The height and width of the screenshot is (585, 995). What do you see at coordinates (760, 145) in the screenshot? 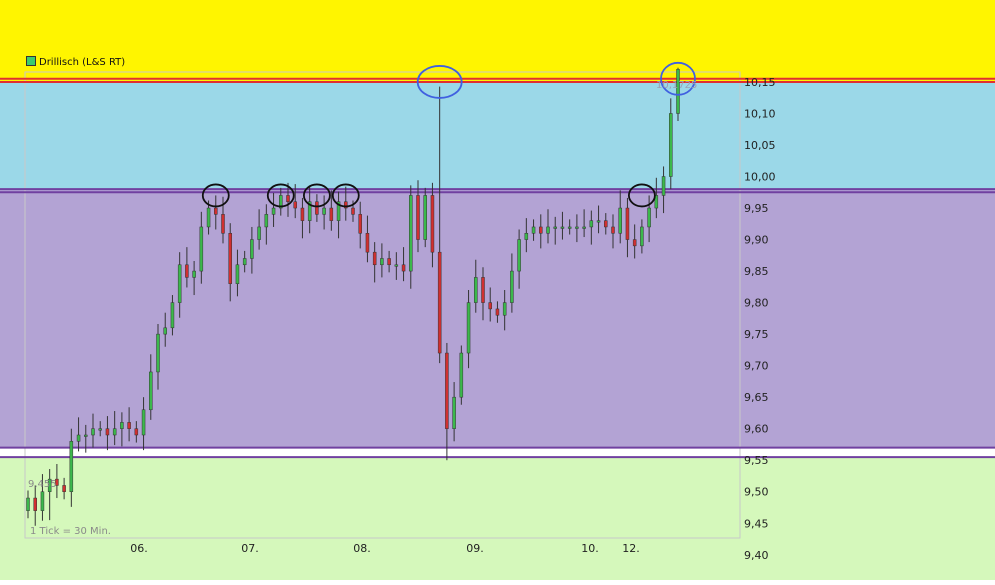
I see `y-tick-label-2: 10,05` at bounding box center [760, 145].